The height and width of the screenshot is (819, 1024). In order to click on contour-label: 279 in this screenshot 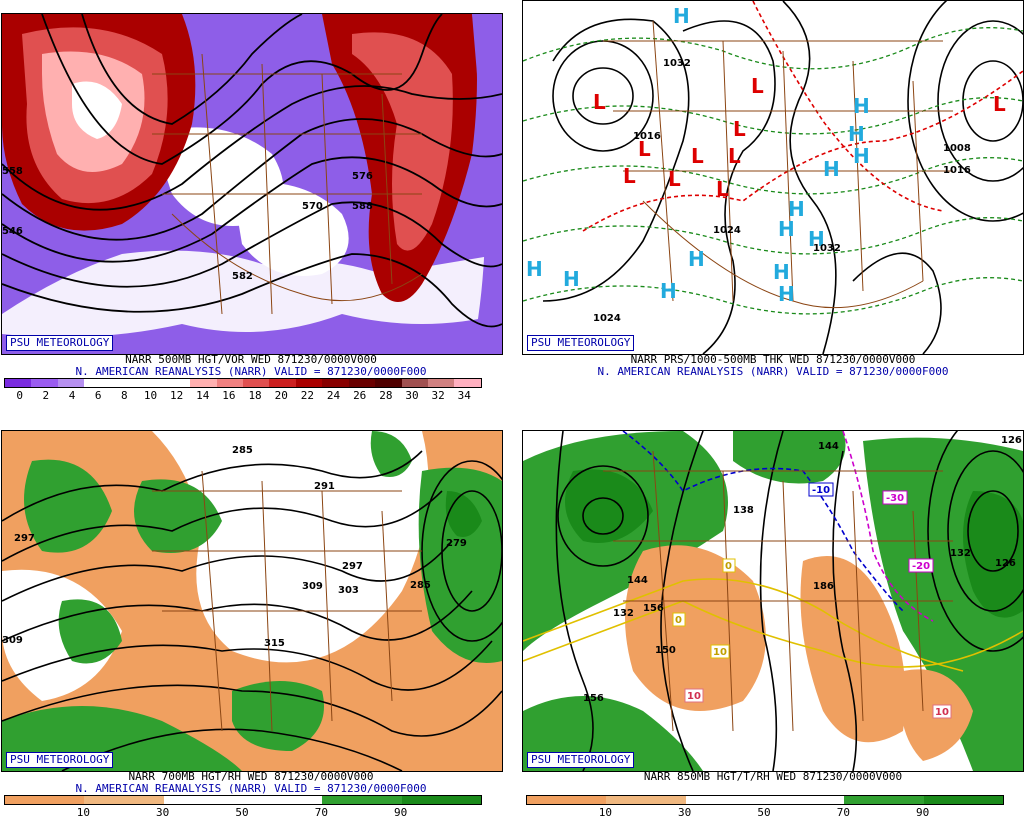, I will do `click(456, 543)`.